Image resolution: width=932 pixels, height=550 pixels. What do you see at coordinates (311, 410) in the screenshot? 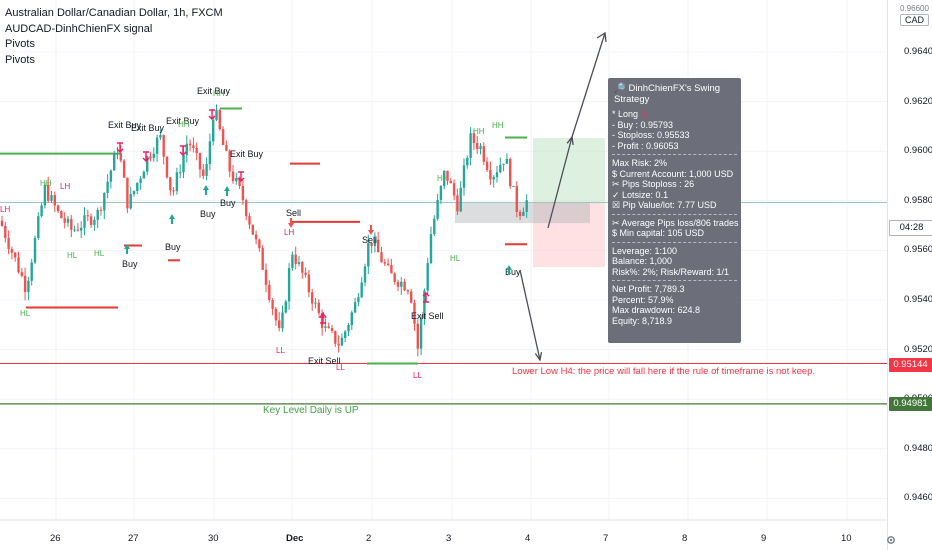
I see `key-level-annotation: Key Level Daily is UP` at bounding box center [311, 410].